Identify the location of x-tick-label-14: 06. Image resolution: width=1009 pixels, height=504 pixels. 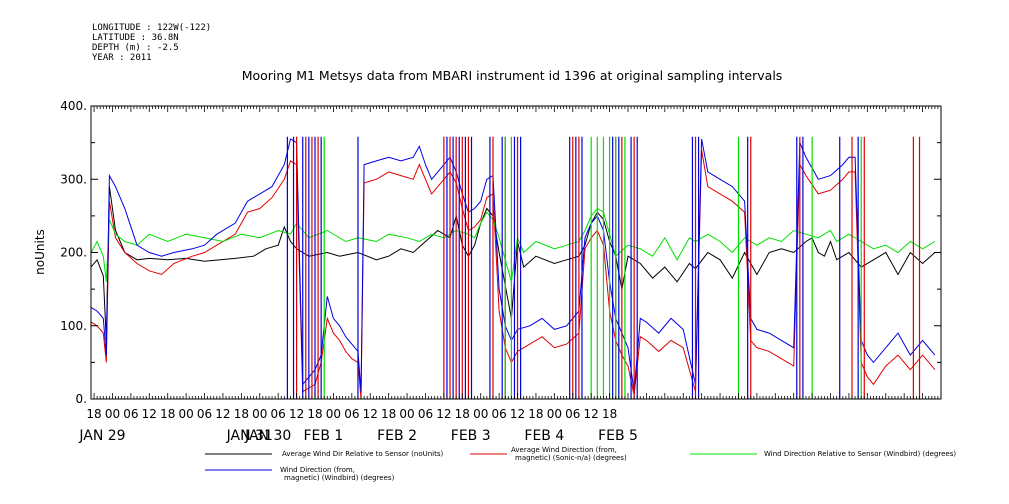
(351, 414).